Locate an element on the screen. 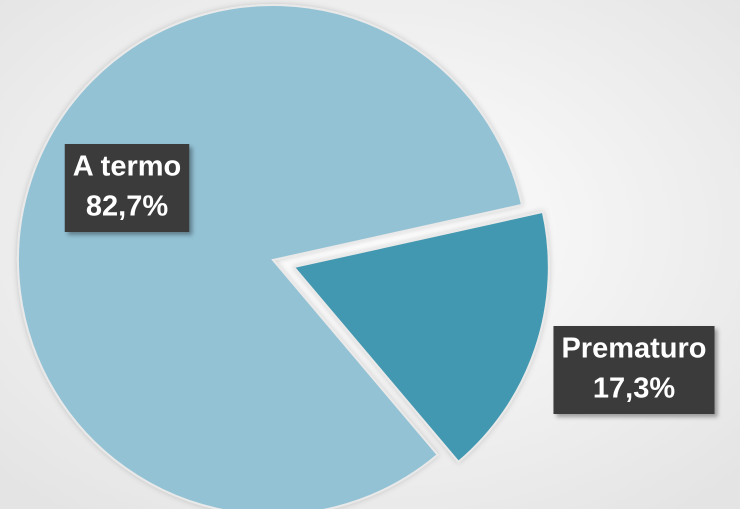 This screenshot has width=740, height=509. data-label: A termo 82,7% is located at coordinates (127, 188).